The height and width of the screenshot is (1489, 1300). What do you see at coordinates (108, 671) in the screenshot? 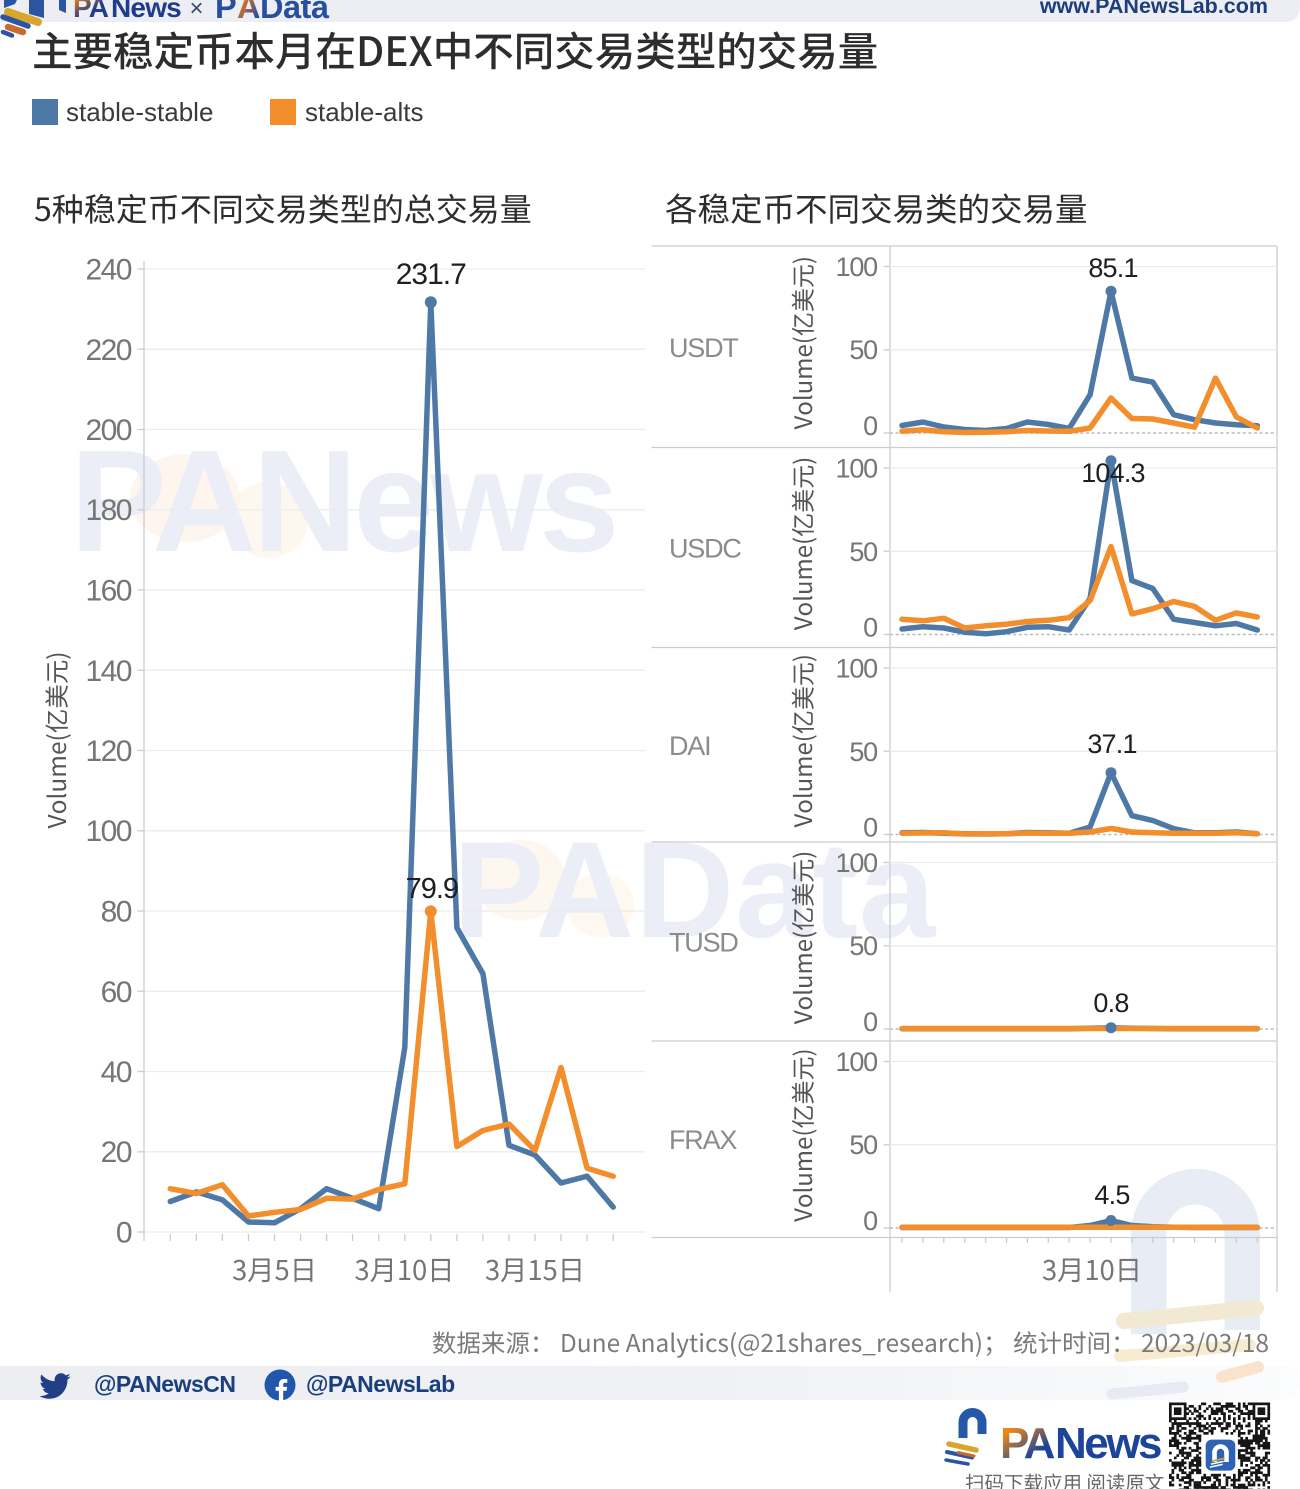
I see `svg-text: 140` at bounding box center [108, 671].